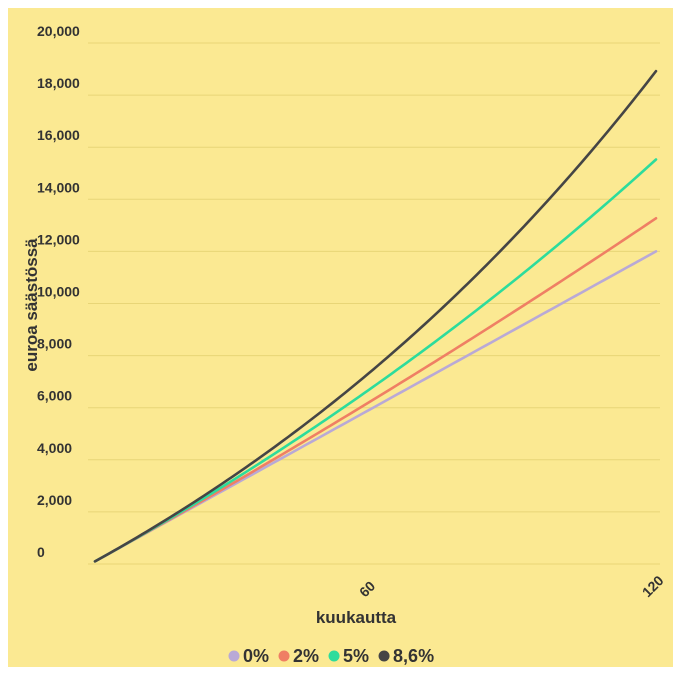  What do you see at coordinates (356, 656) in the screenshot?
I see `legend-label: 5%` at bounding box center [356, 656].